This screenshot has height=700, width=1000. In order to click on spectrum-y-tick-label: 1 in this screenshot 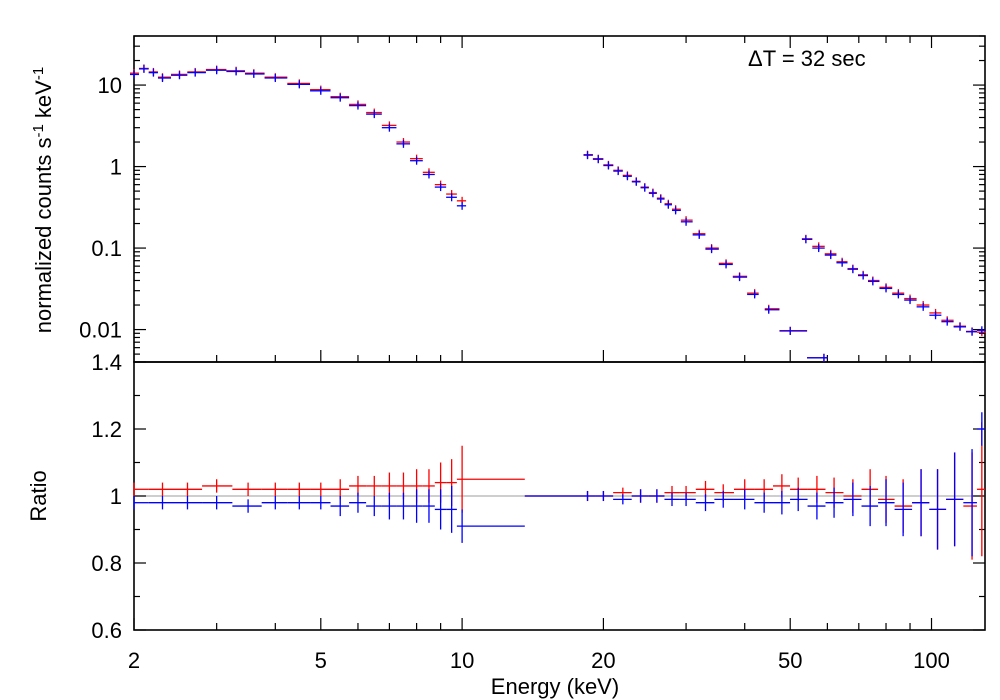, I will do `click(116, 167)`.